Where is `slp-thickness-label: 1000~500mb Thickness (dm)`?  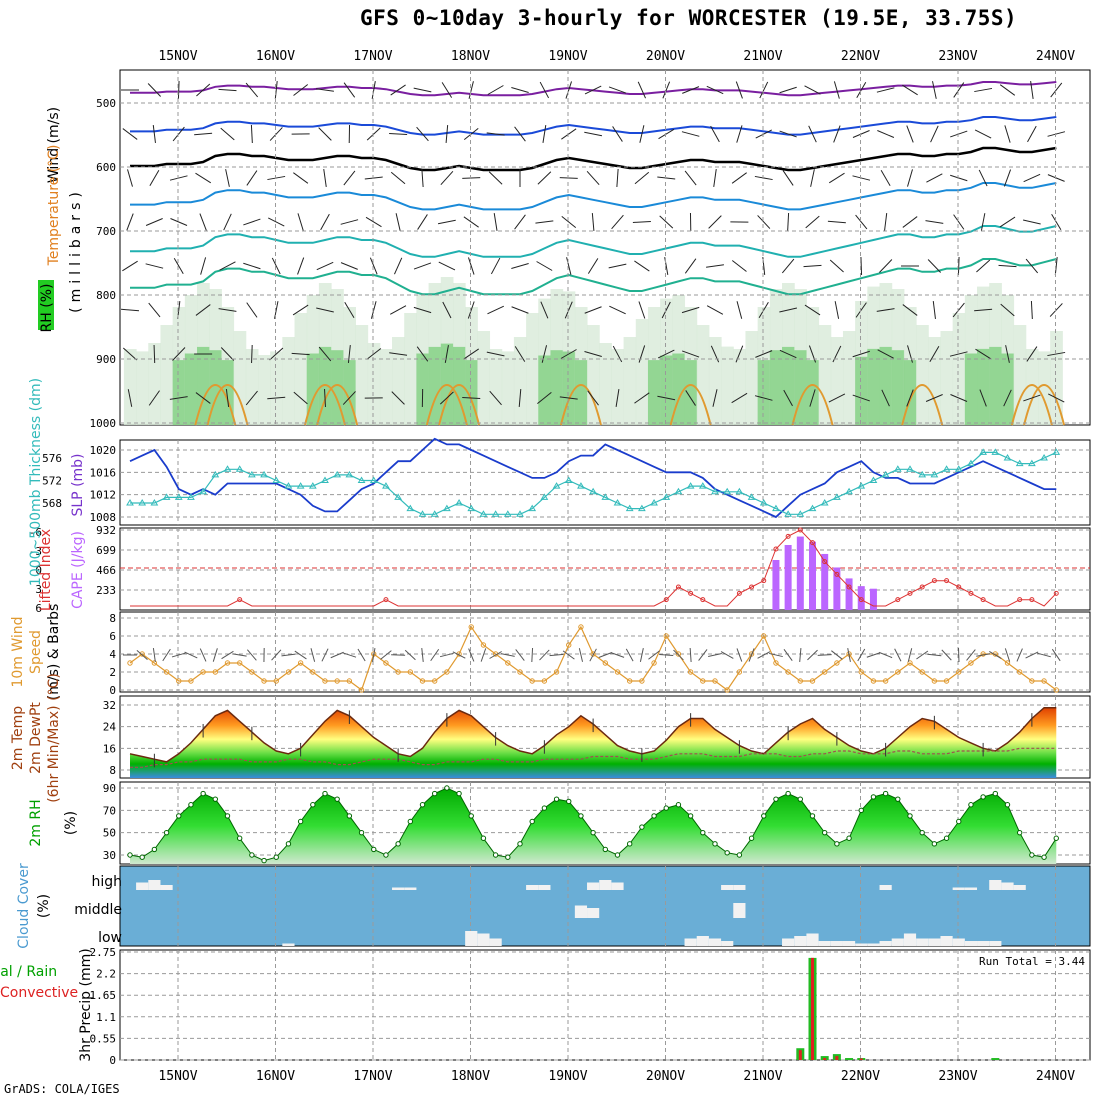
slp-thickness-label: 1000~500mb Thickness (dm) is located at coordinates (36, 482).